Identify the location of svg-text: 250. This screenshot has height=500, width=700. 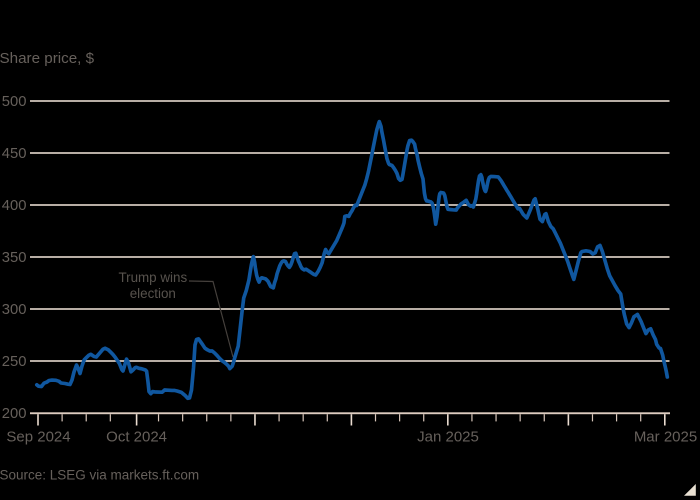
(14, 362).